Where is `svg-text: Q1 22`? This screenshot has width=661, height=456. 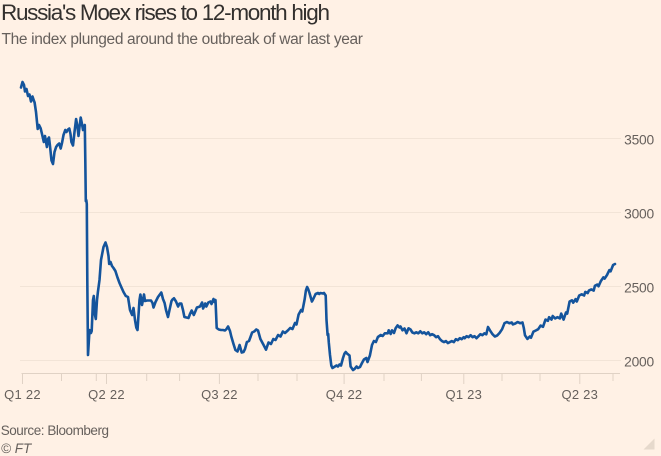
svg-text: Q1 22 is located at coordinates (22, 394).